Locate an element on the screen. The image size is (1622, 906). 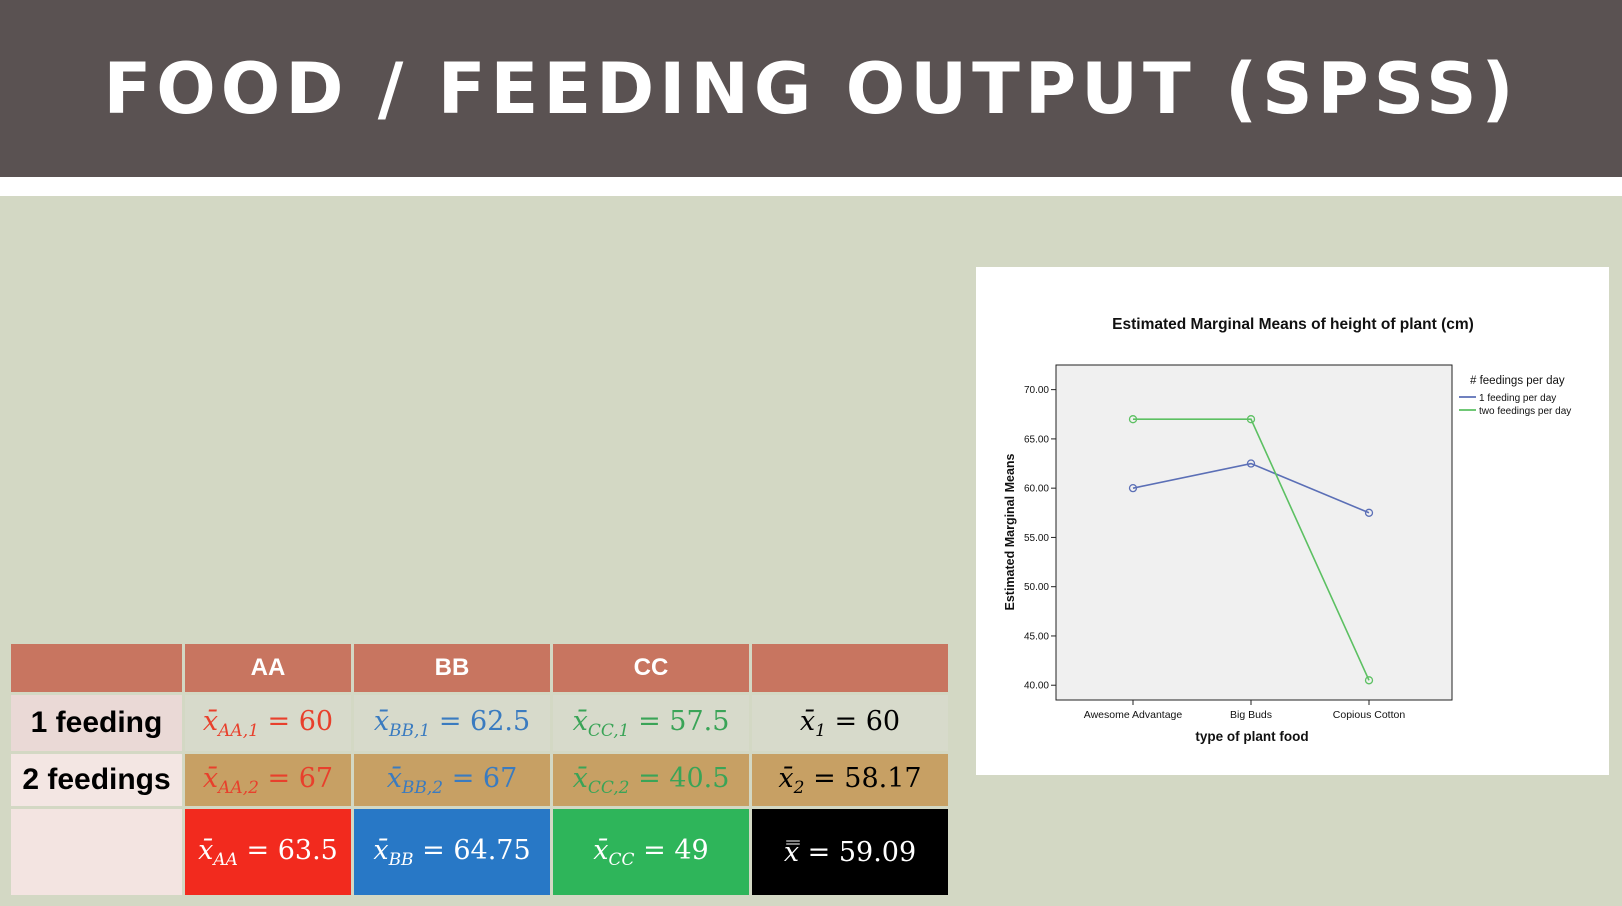
mean-value: x̿ = 59.09 is located at coordinates (850, 852).